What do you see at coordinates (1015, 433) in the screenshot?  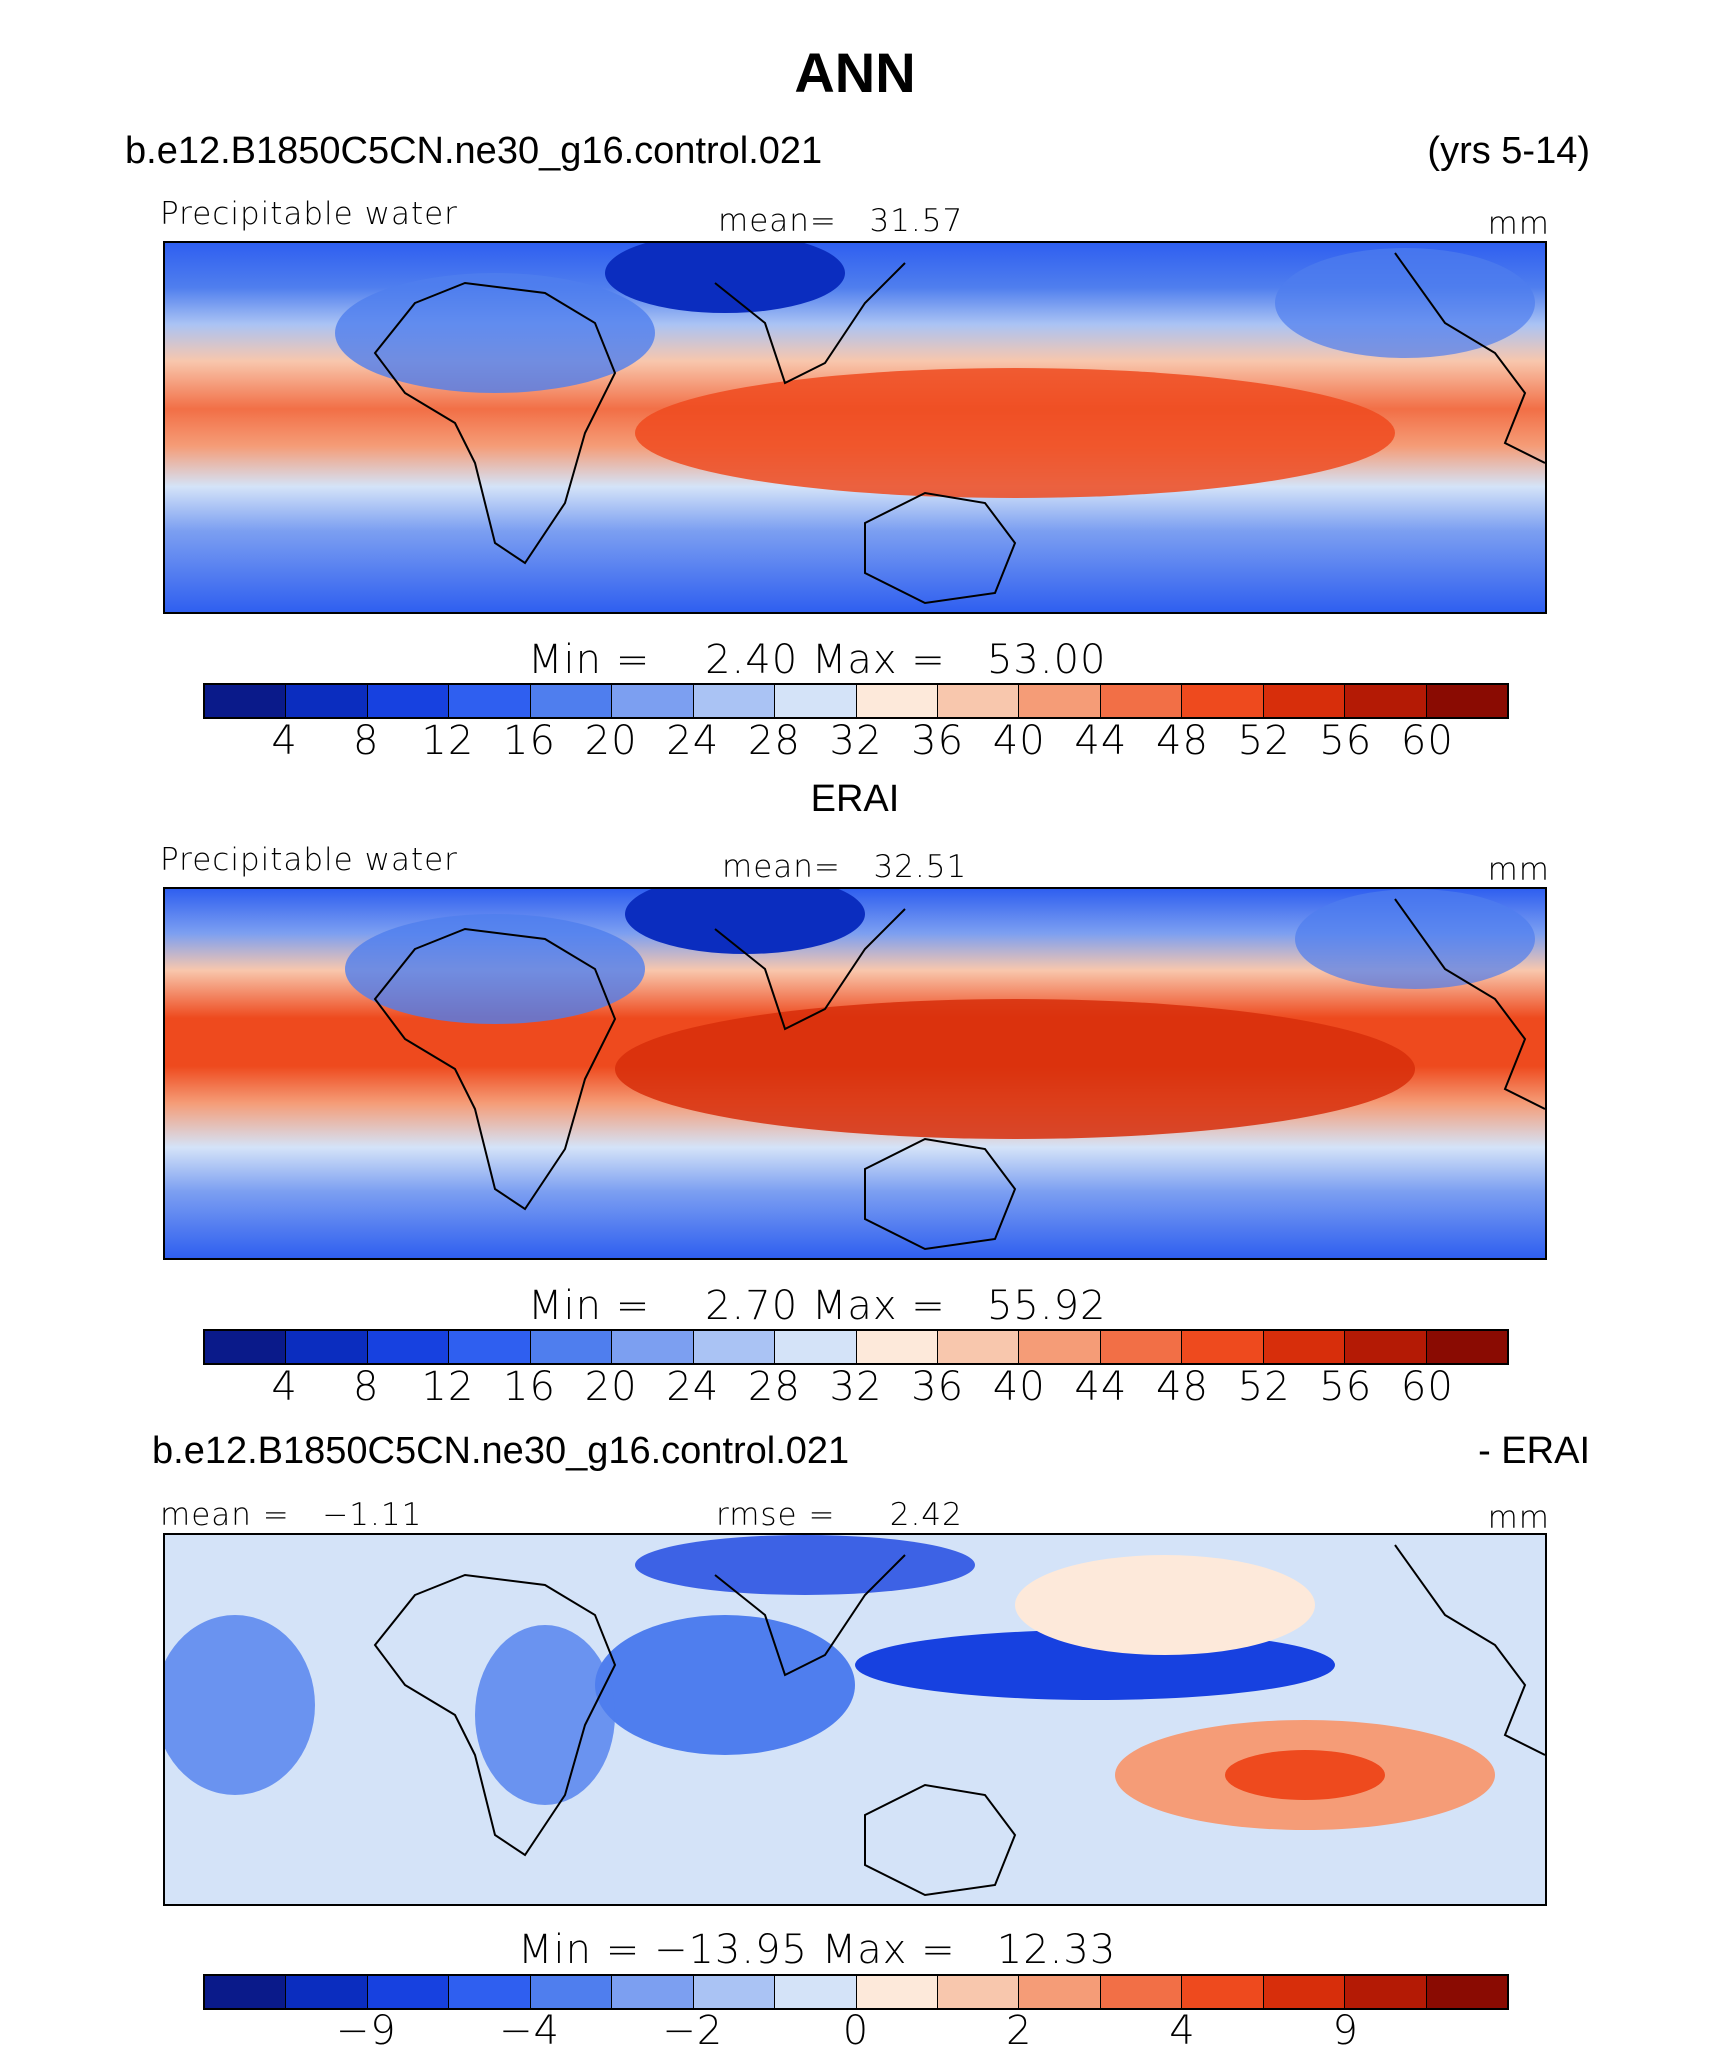 I see `panel1-warm-pool` at bounding box center [1015, 433].